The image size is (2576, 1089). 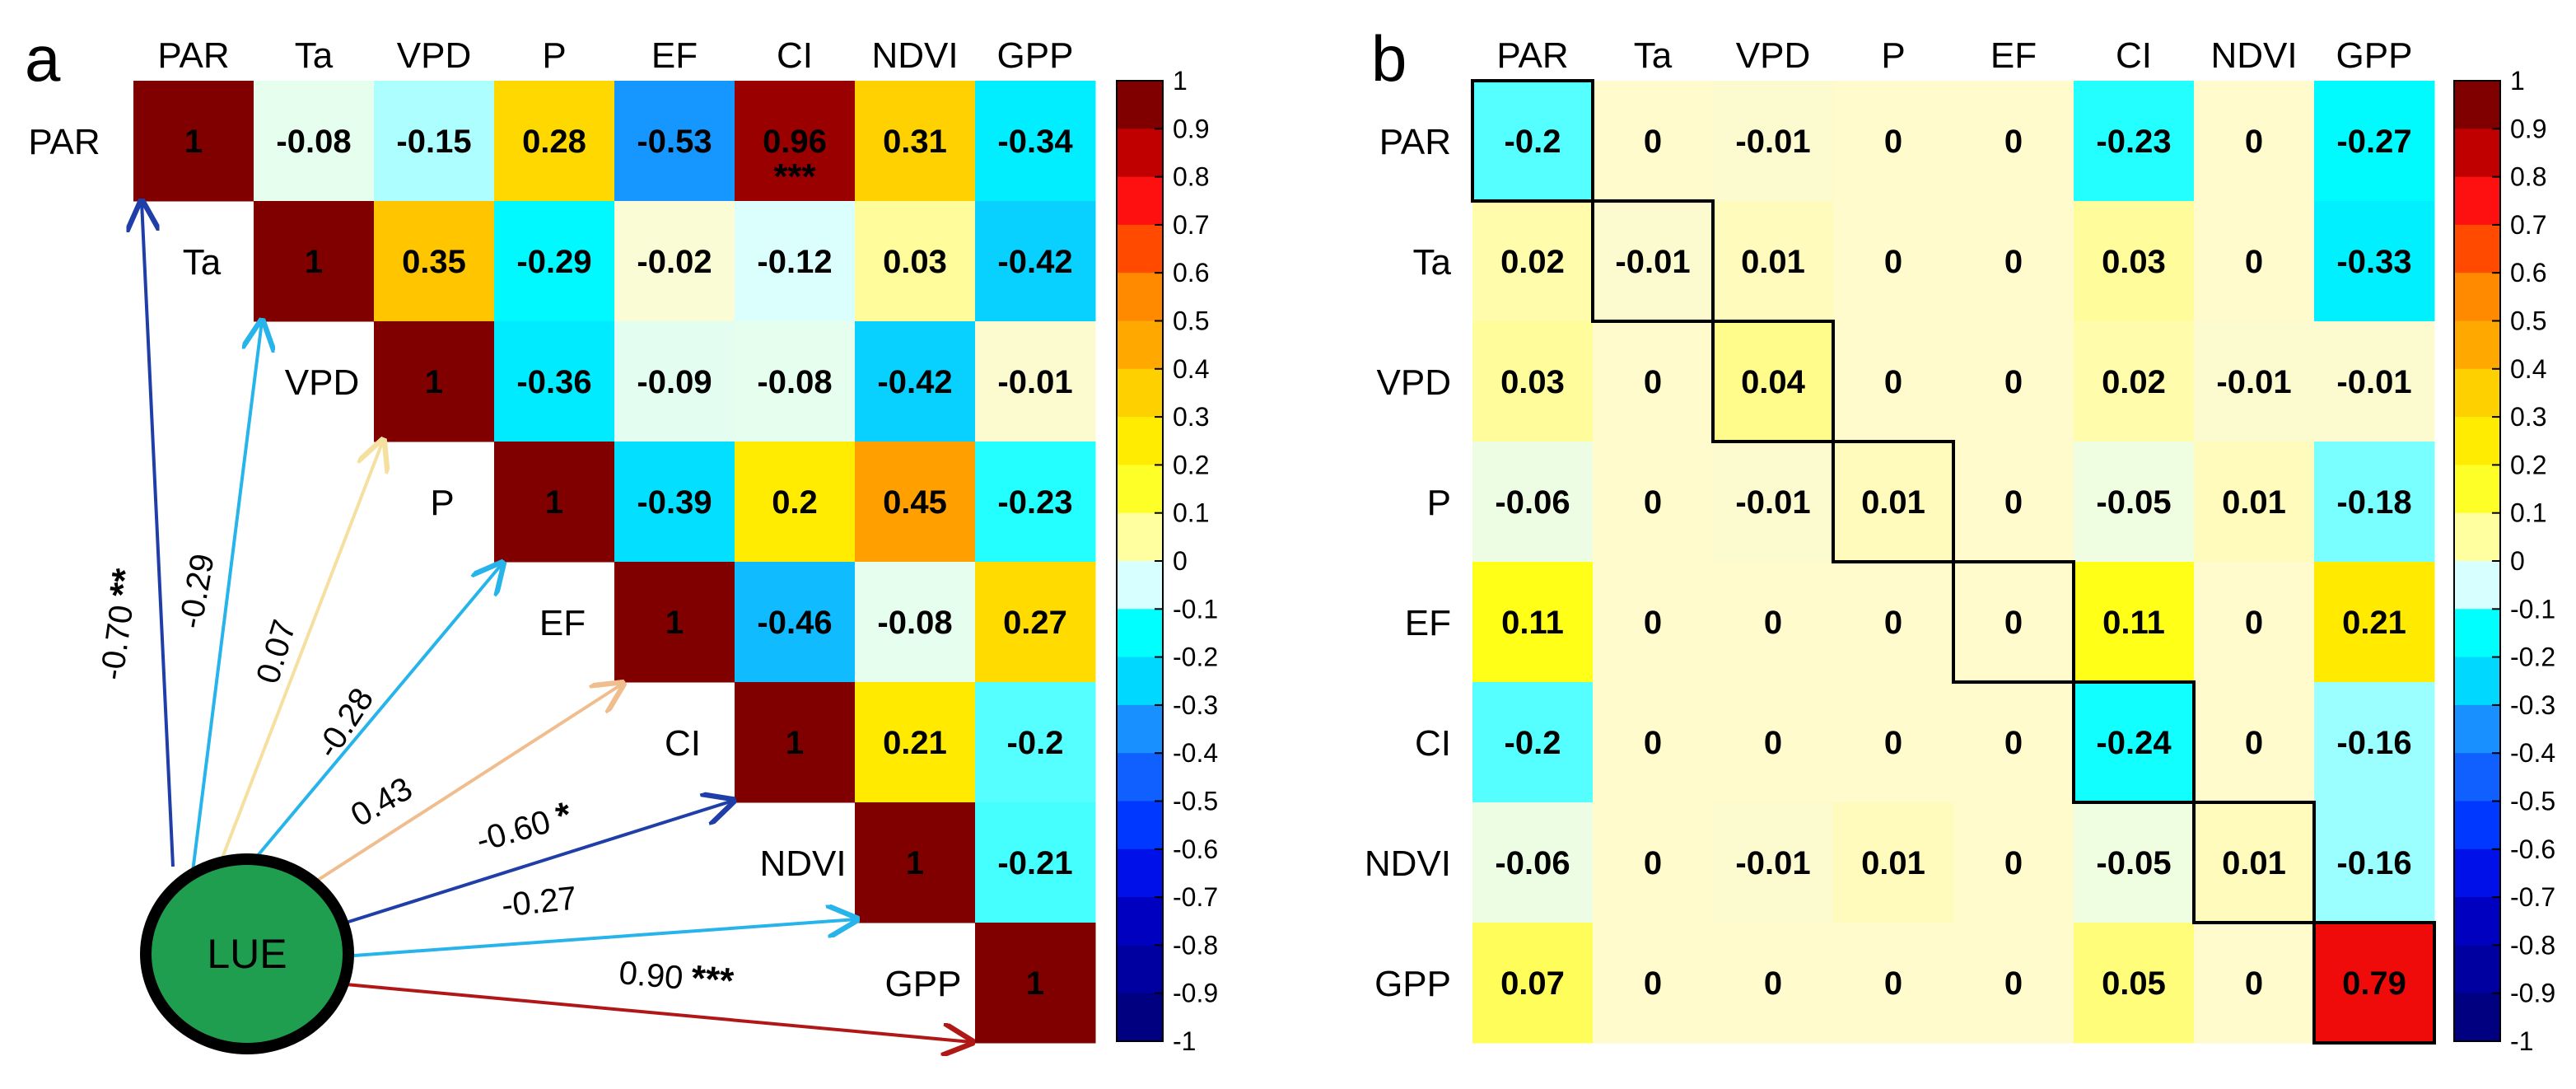 I want to click on panel-b-cell-value: 0.02, so click(x=2134, y=382).